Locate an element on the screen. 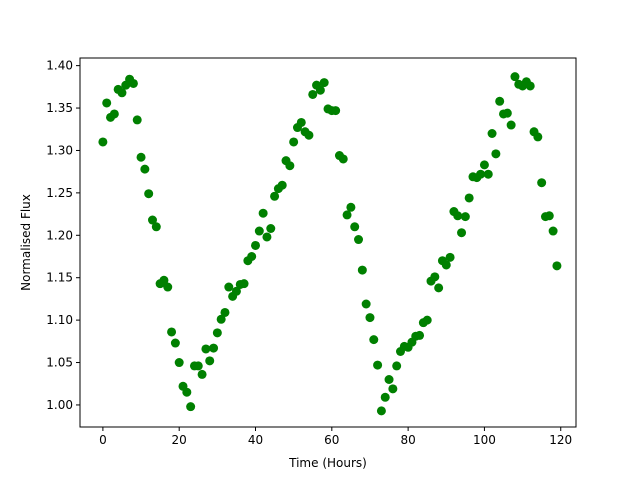 Image resolution: width=640 pixels, height=480 pixels. y-axis-label: Normalised Flux is located at coordinates (26, 242).